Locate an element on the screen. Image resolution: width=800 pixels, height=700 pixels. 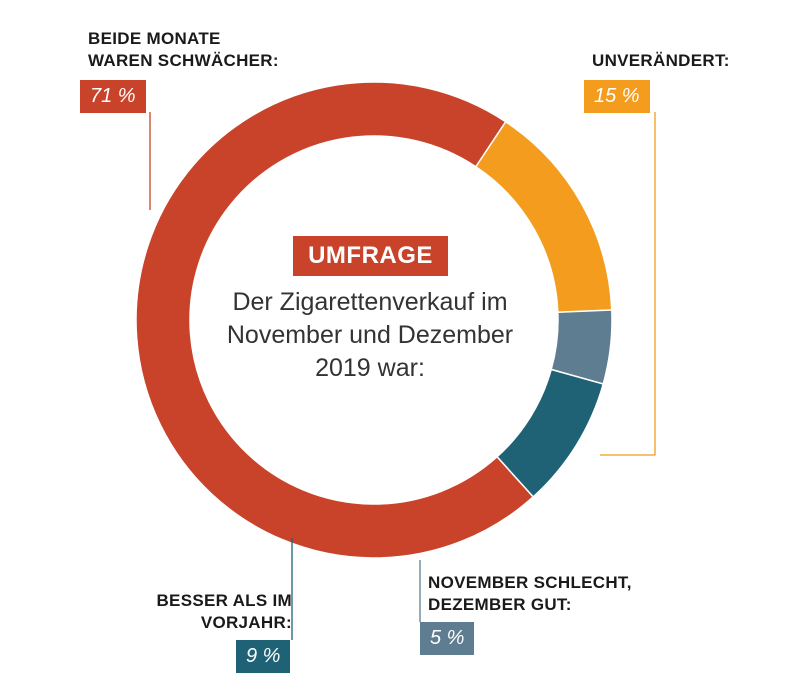
survey-badge: UMFRAGE is located at coordinates (370, 256).